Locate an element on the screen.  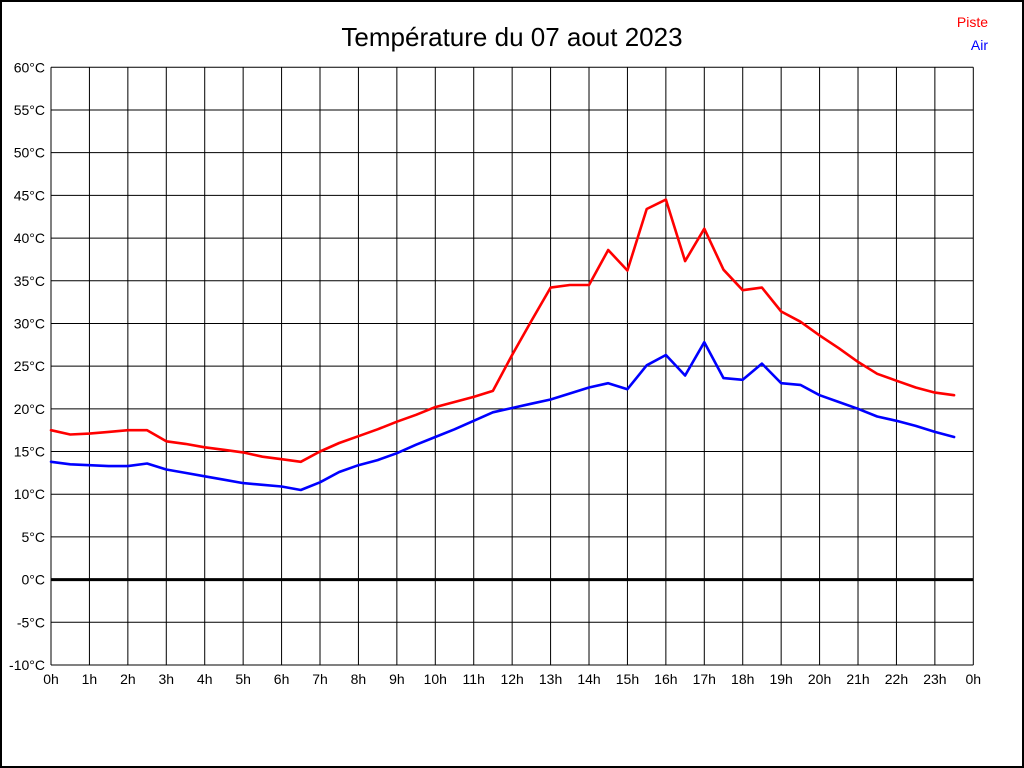
y-tick-label: 20°C is located at coordinates (29, 409).